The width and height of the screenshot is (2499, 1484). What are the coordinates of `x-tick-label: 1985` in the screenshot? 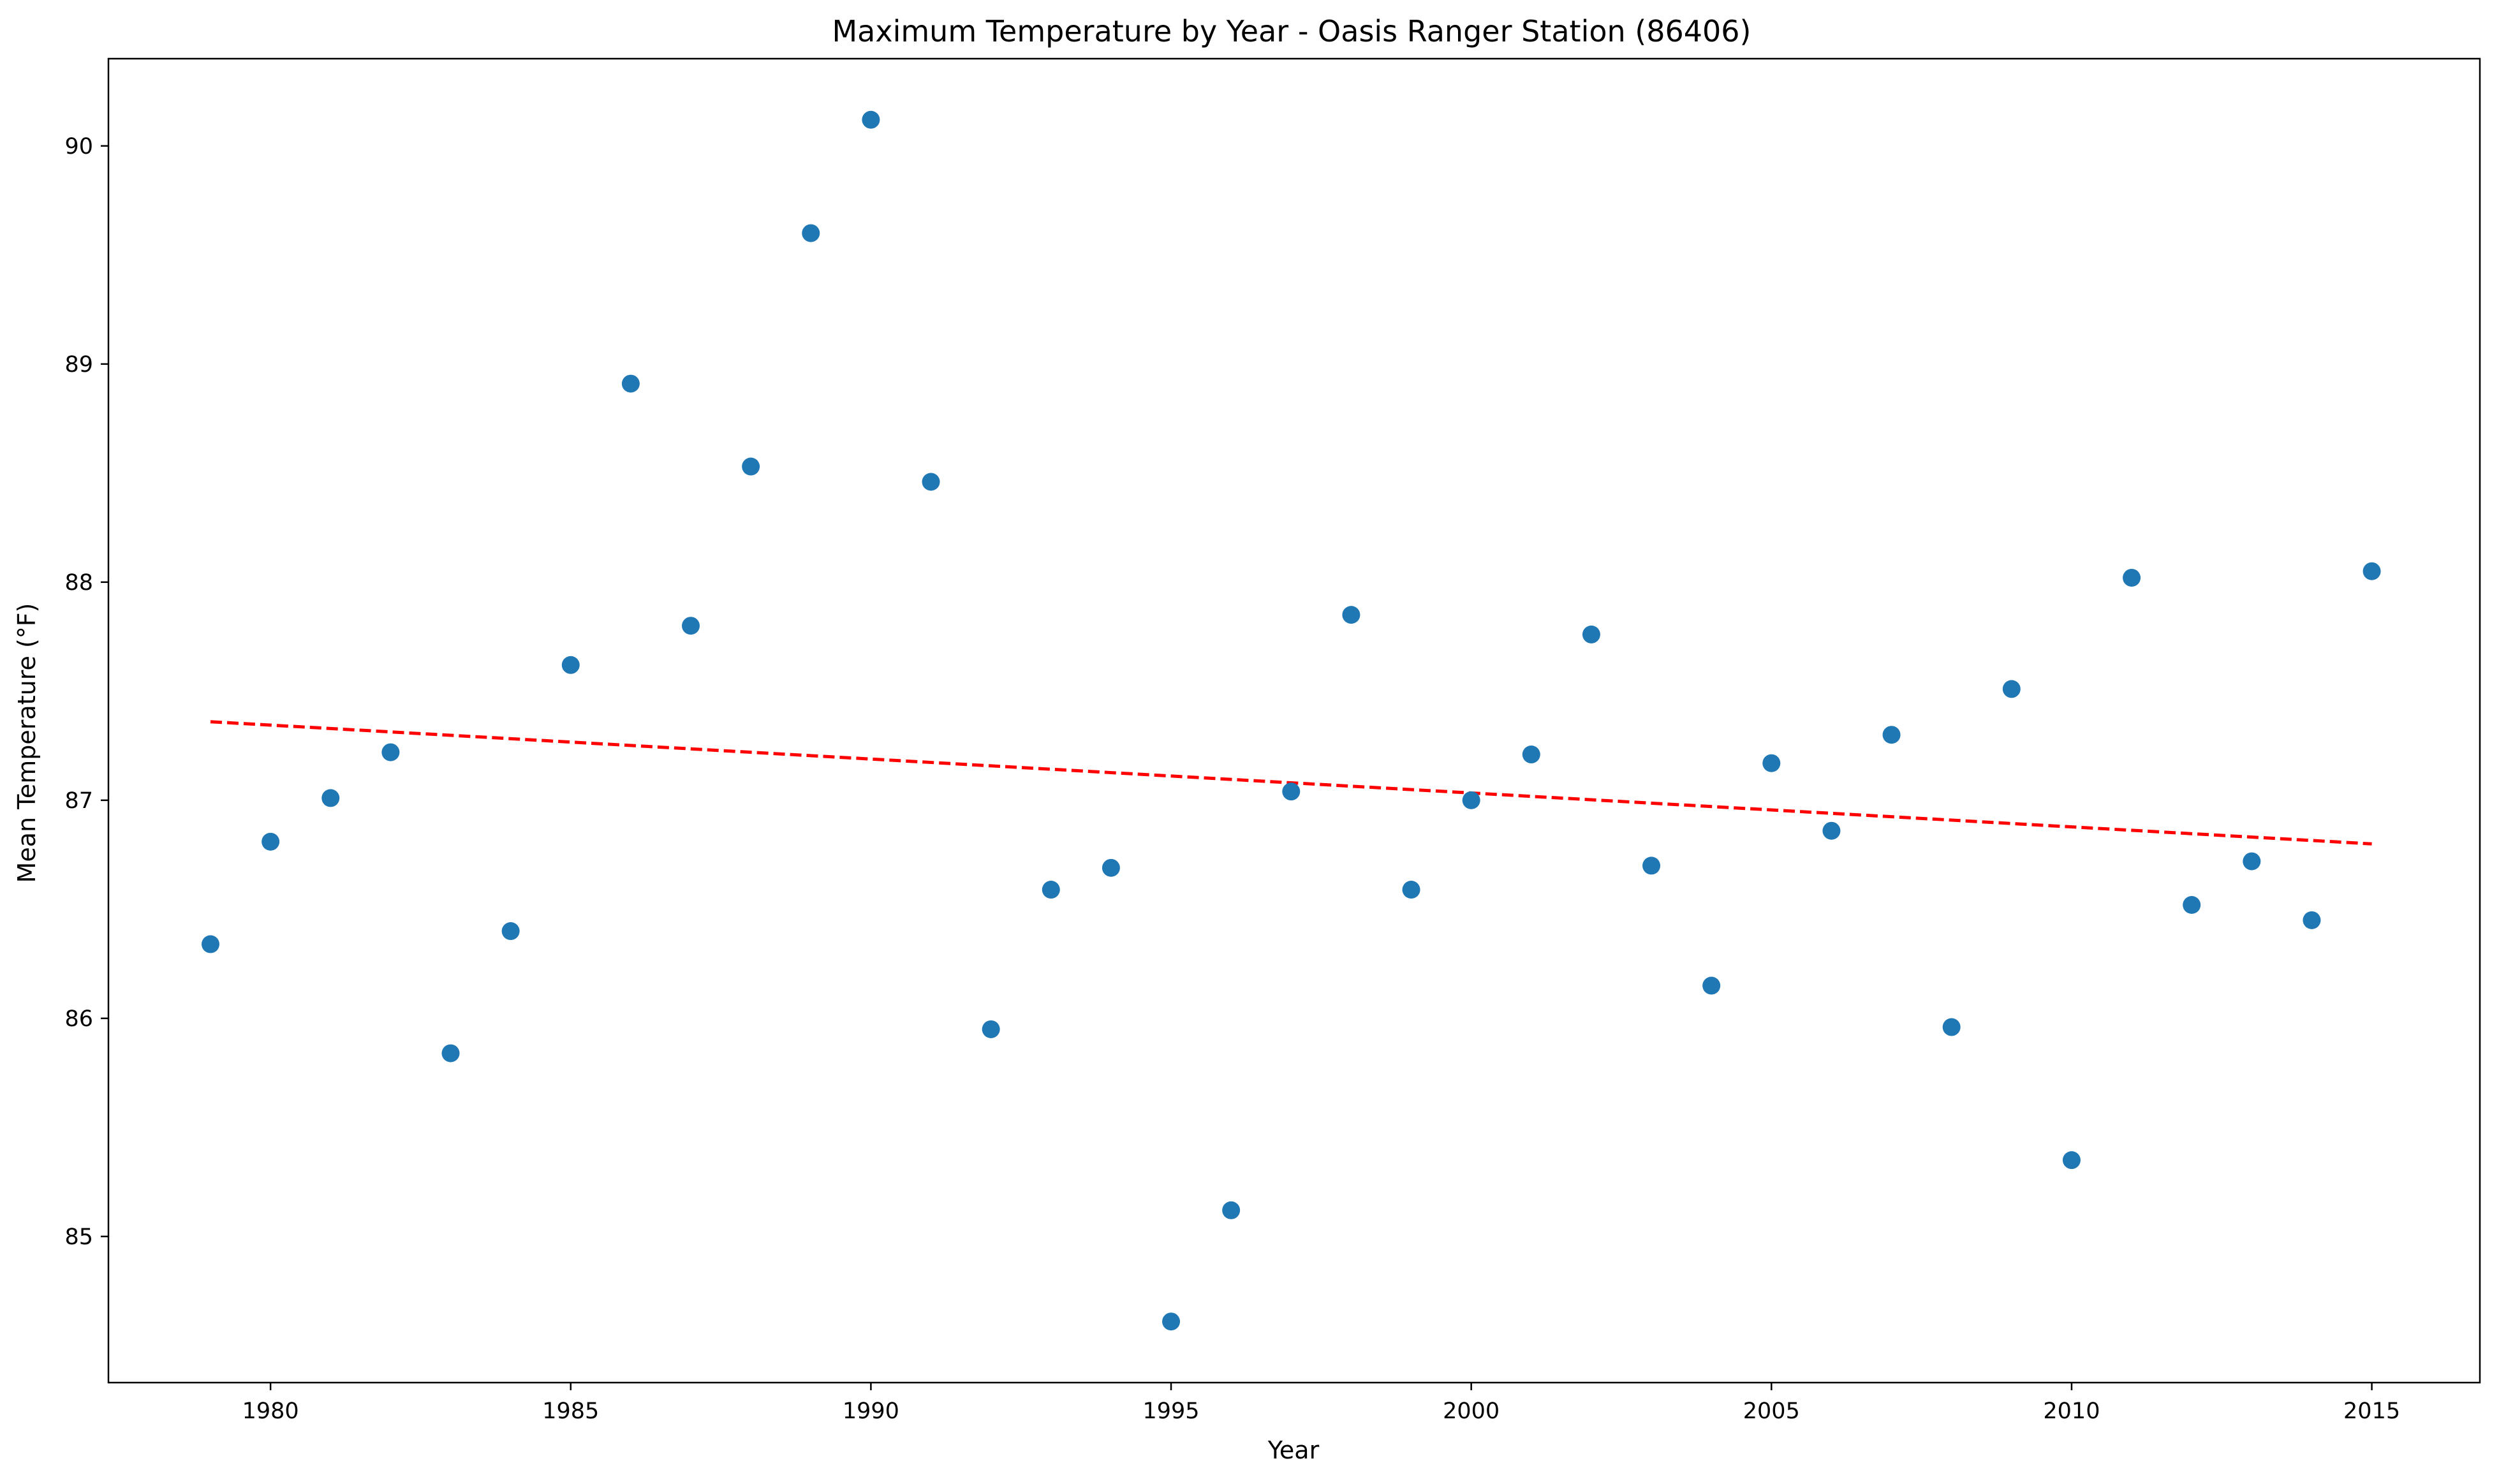 It's located at (571, 1412).